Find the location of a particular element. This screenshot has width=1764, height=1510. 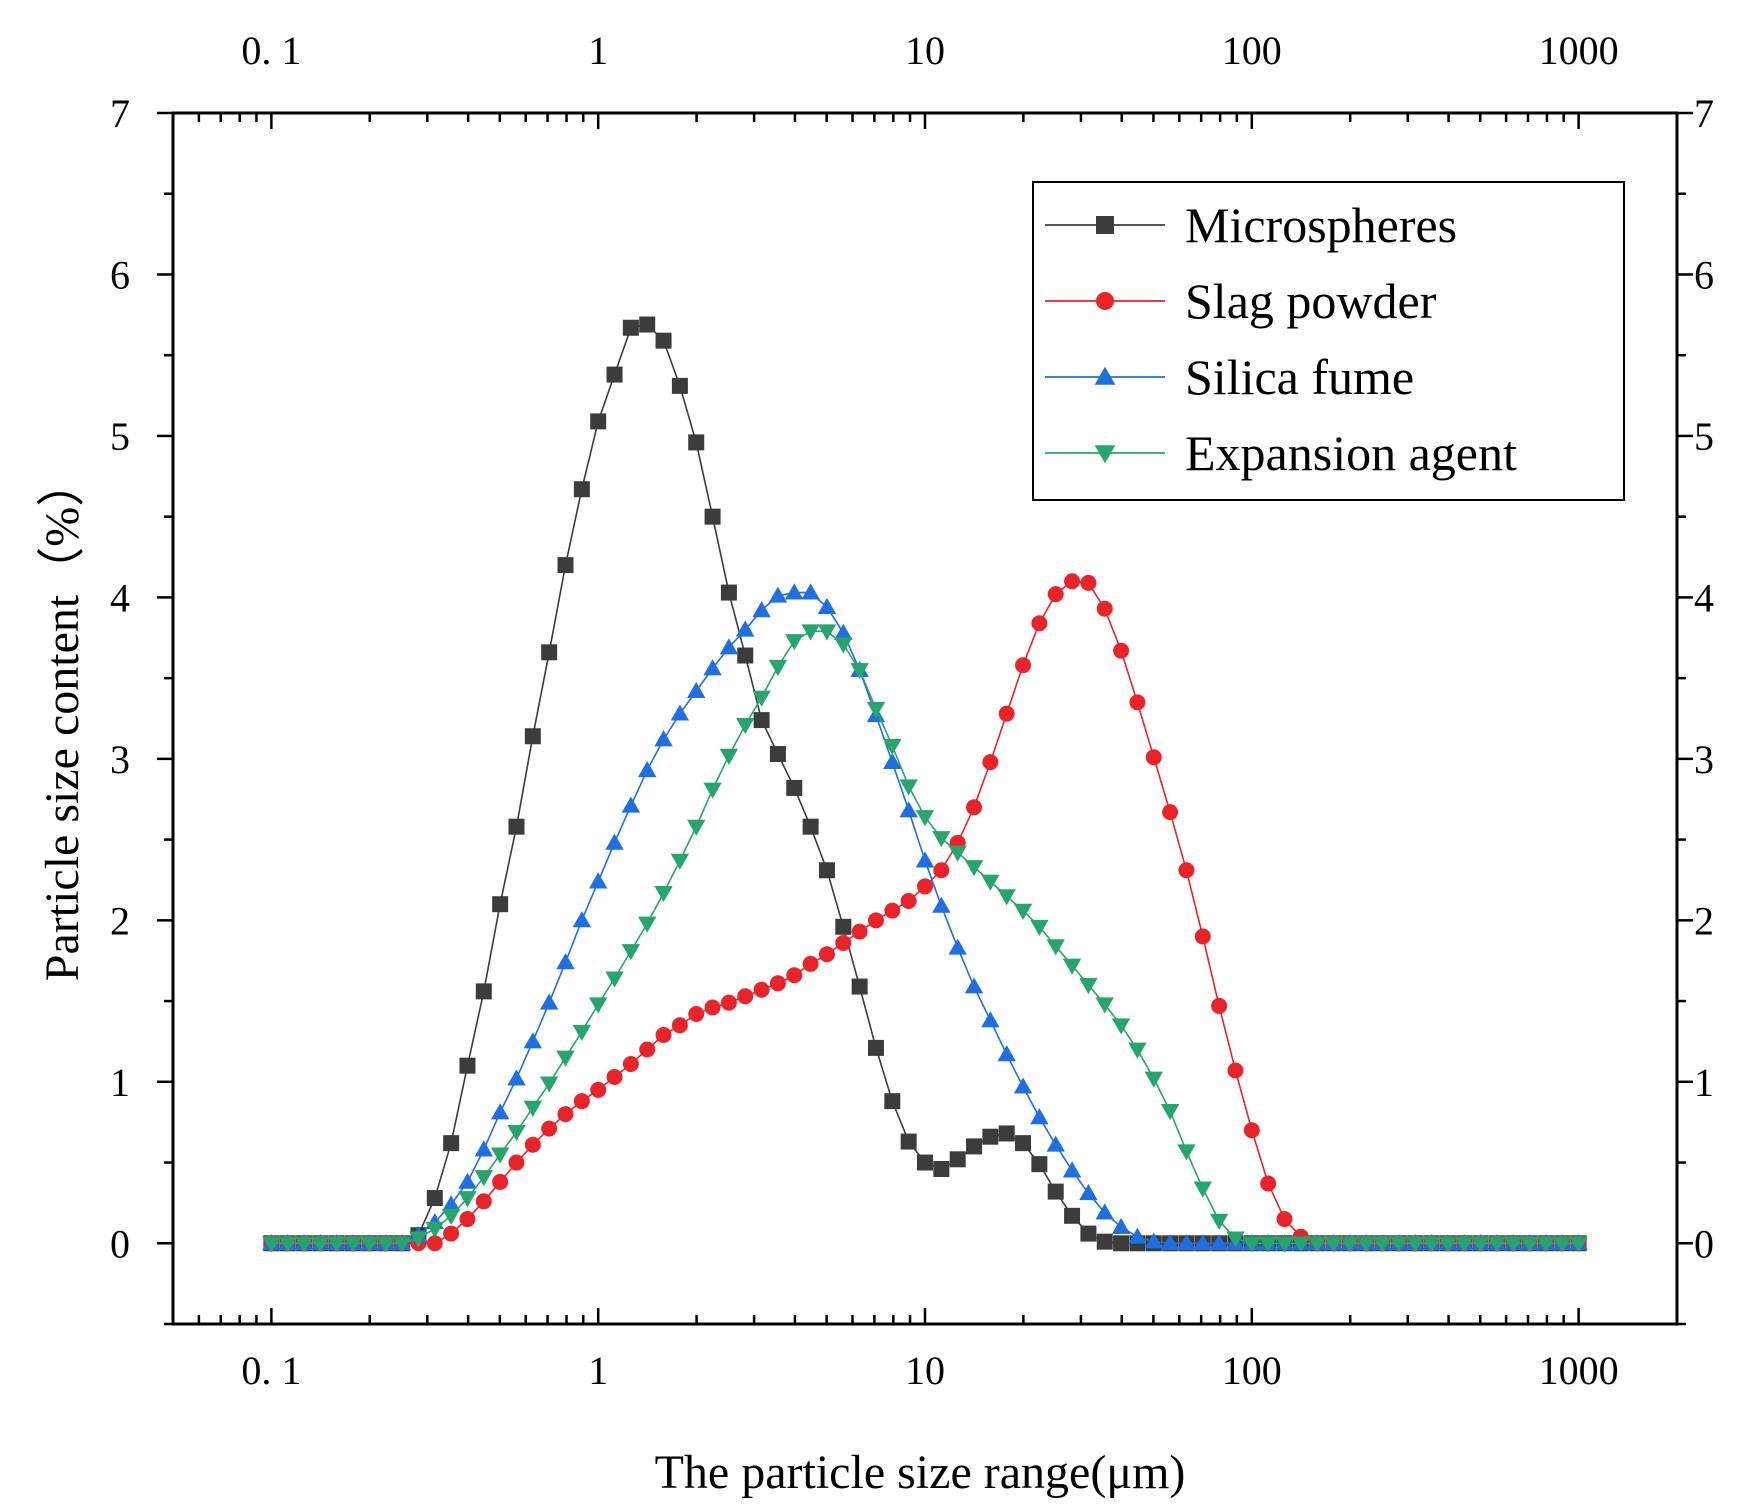

legend-marker is located at coordinates (1105, 454).